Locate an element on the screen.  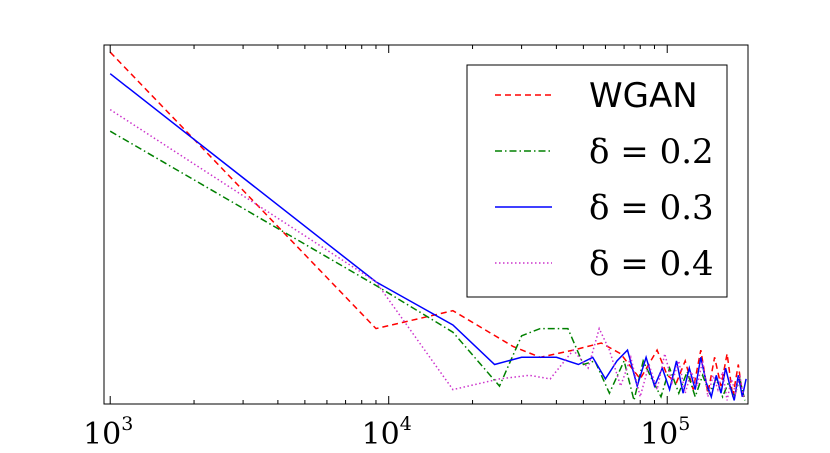
legend-label-3: δ = 0.4 is located at coordinates (651, 264).